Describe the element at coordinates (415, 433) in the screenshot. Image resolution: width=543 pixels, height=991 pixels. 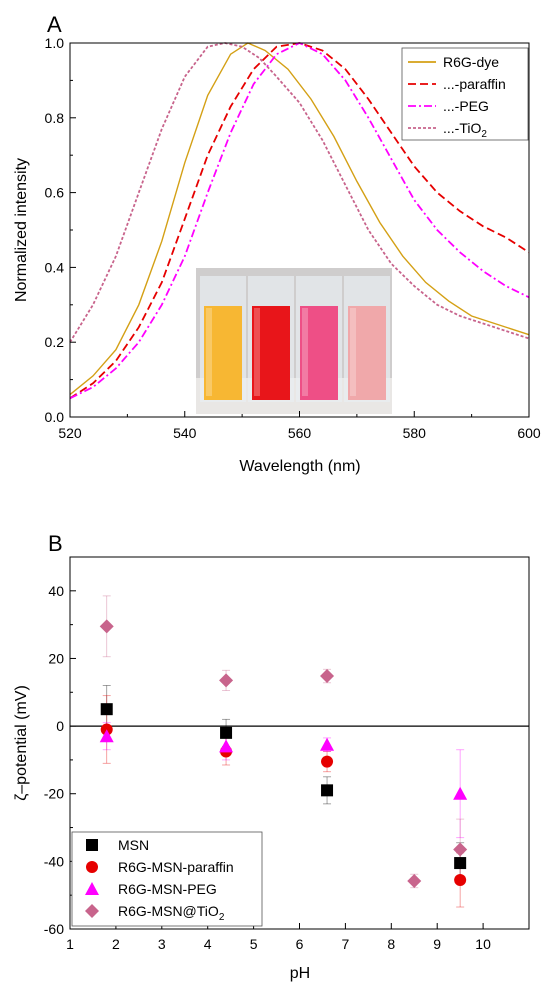
I see `x-tick-label-a: 580` at that location.